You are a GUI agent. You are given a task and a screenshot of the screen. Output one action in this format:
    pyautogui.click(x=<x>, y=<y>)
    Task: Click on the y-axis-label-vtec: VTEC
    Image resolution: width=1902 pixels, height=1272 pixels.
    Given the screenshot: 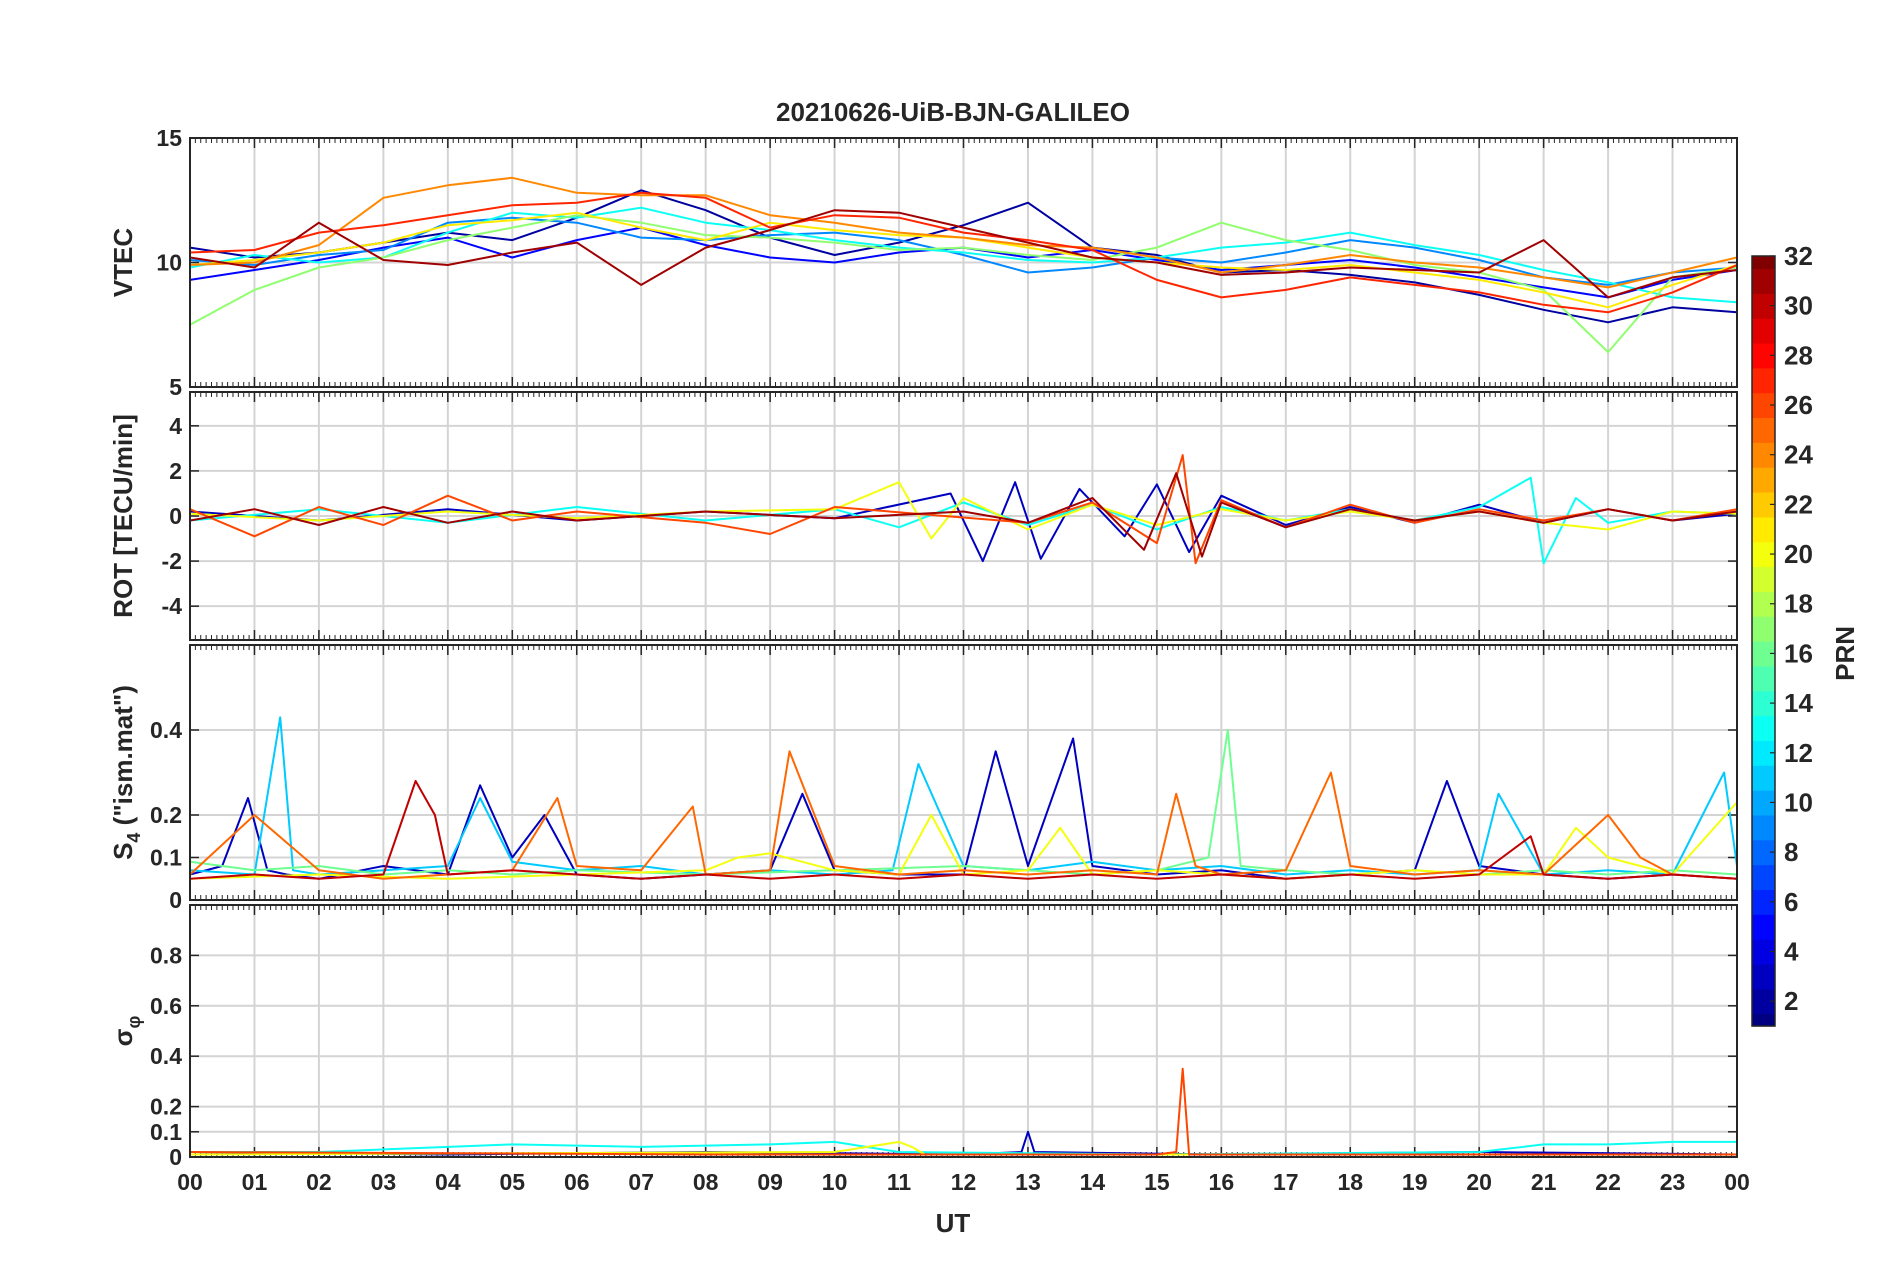 What is the action you would take?
    pyautogui.click(x=123, y=263)
    